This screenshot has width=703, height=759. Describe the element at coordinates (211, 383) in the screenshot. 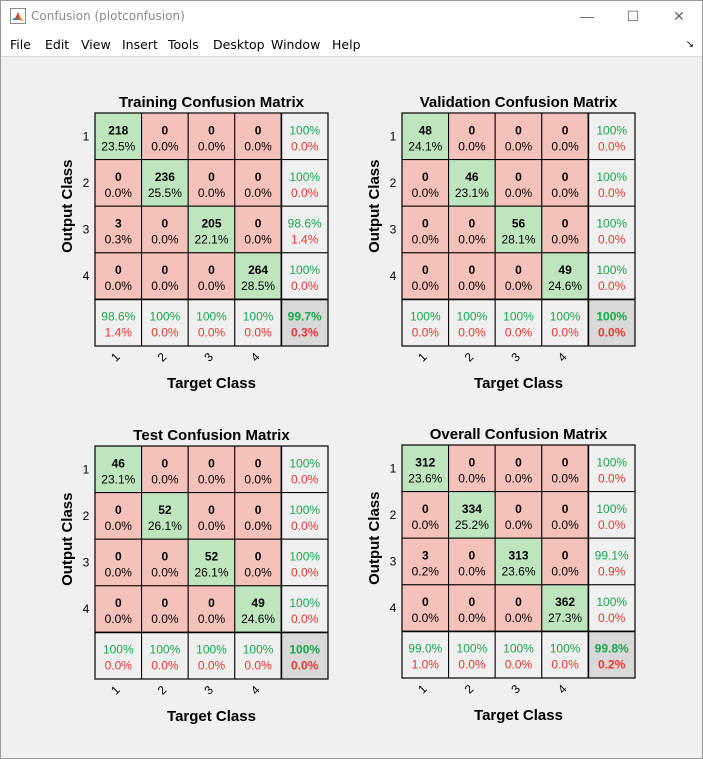

I see `x-axis-label: Target Class` at that location.